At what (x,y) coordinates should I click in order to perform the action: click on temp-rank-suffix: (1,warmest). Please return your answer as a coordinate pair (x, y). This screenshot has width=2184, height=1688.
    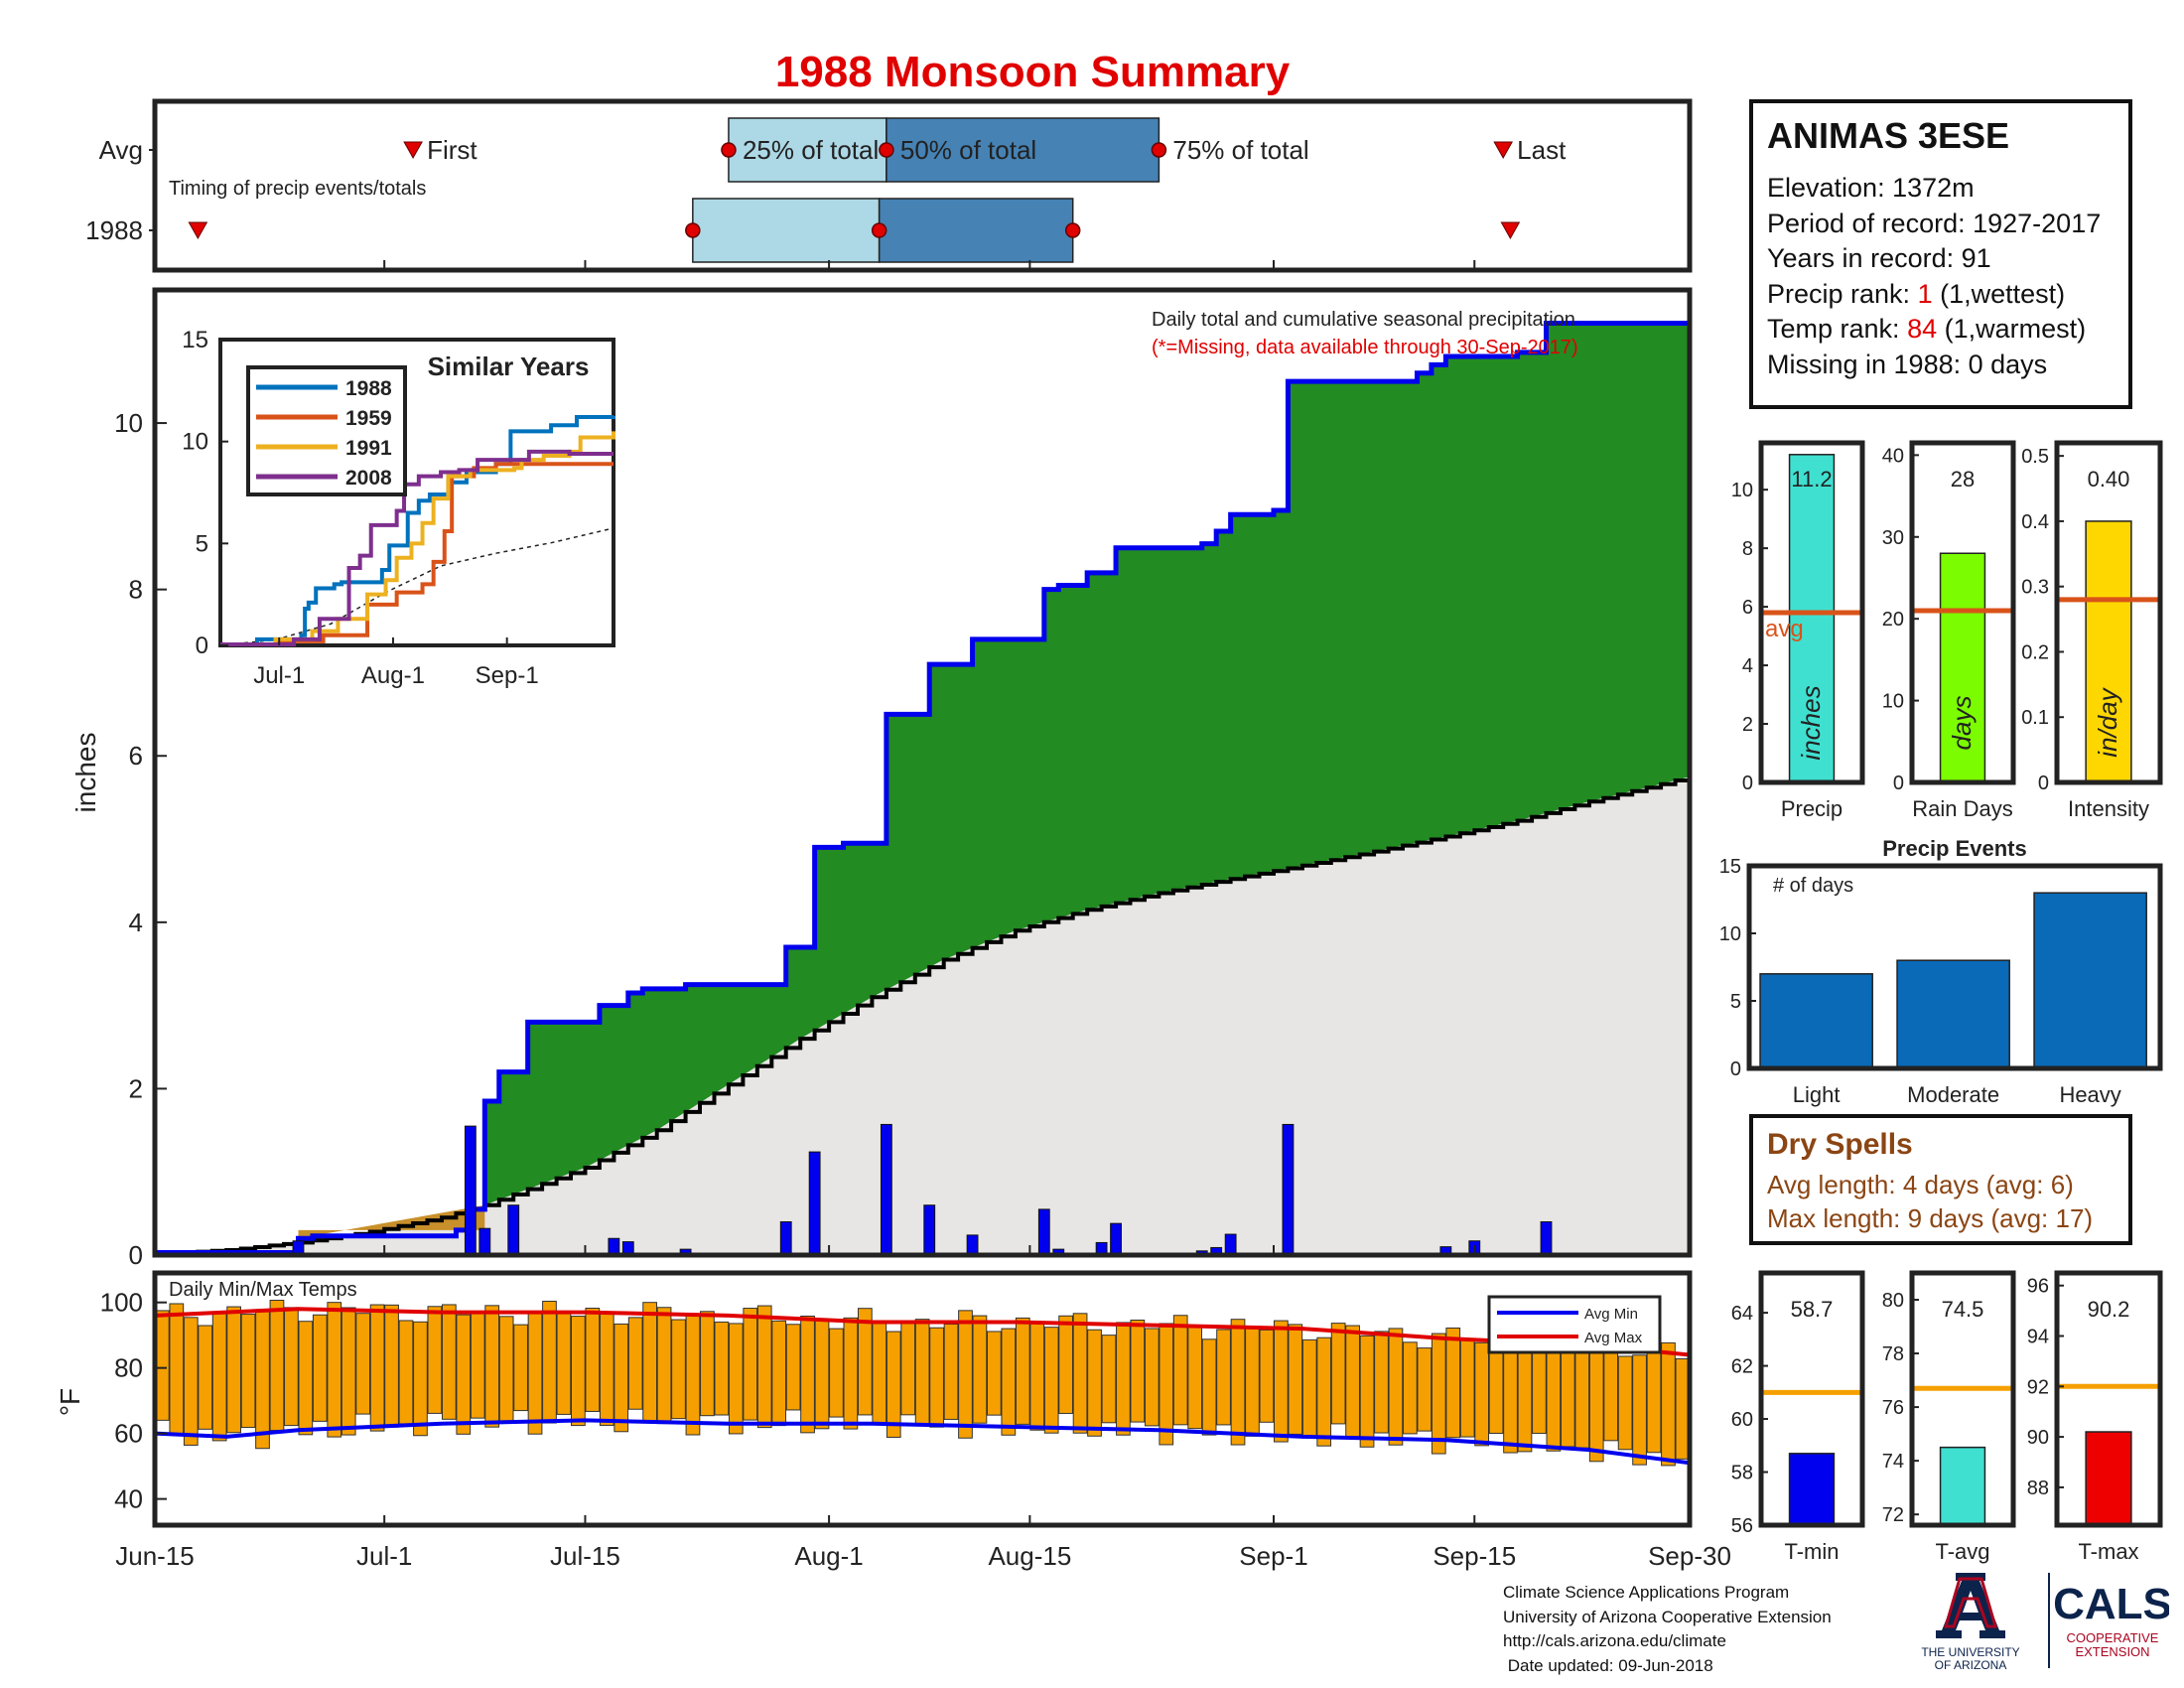
    Looking at the image, I should click on (2012, 329).